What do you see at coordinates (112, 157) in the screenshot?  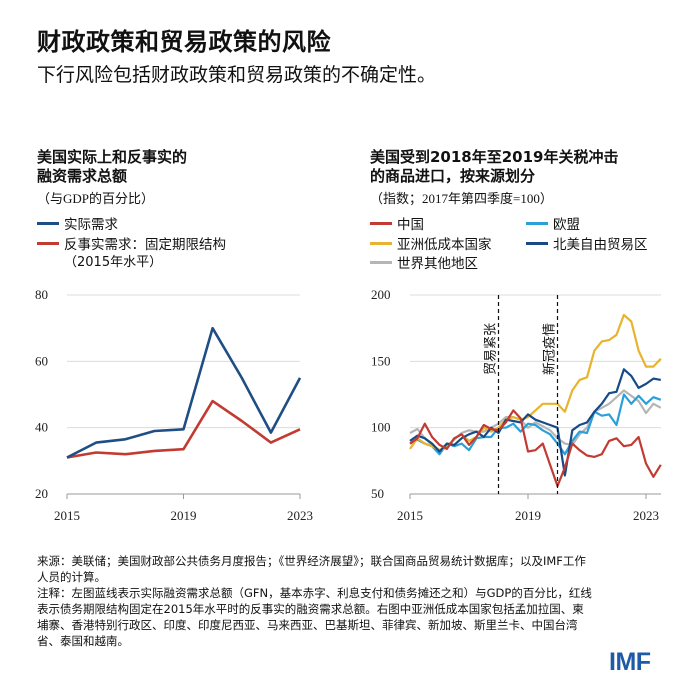 I see `left-title-line1: 美国实际上和反事实的` at bounding box center [112, 157].